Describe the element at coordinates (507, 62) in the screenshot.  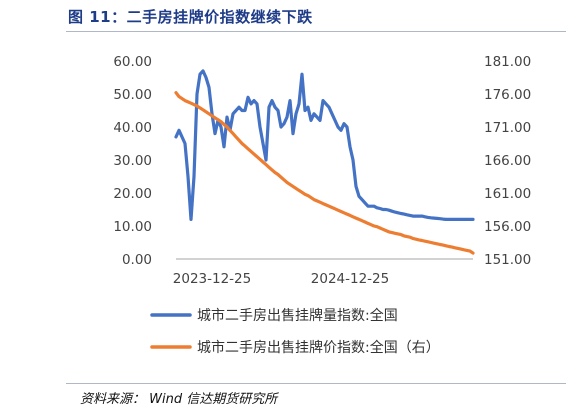
I see `y-right-tick-label: 181.00` at that location.